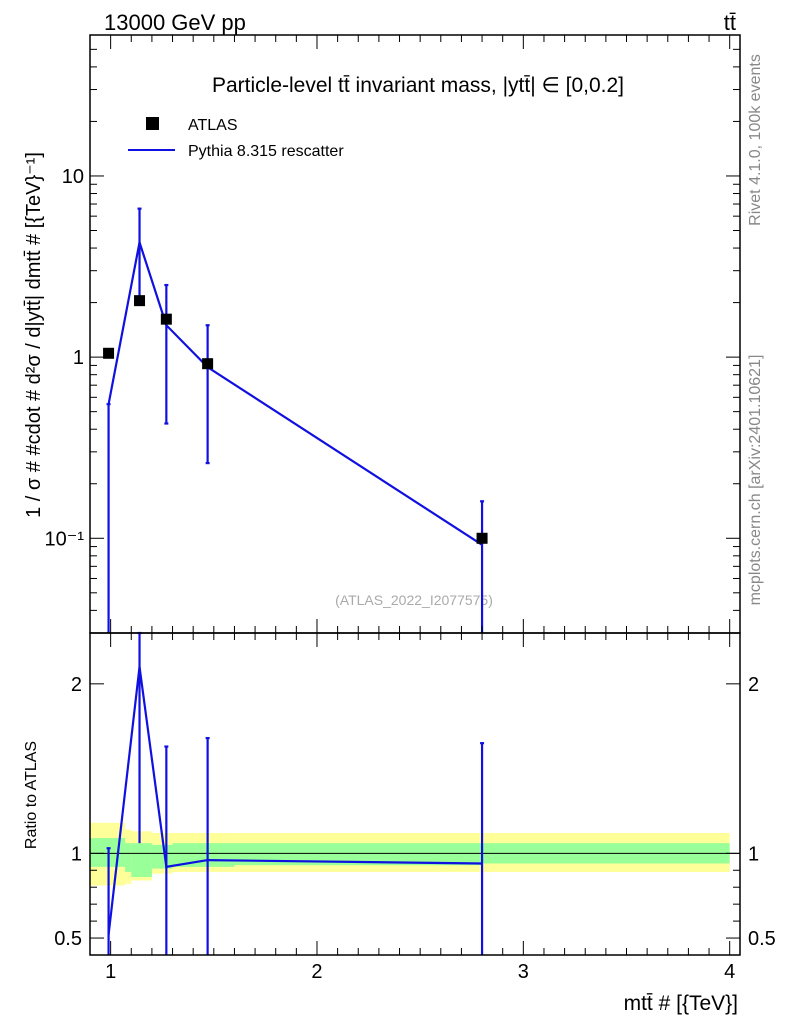 This screenshot has height=1024, width=786. What do you see at coordinates (266, 151) in the screenshot?
I see `legend-mc-label: Pythia 8.315 rescatter` at bounding box center [266, 151].